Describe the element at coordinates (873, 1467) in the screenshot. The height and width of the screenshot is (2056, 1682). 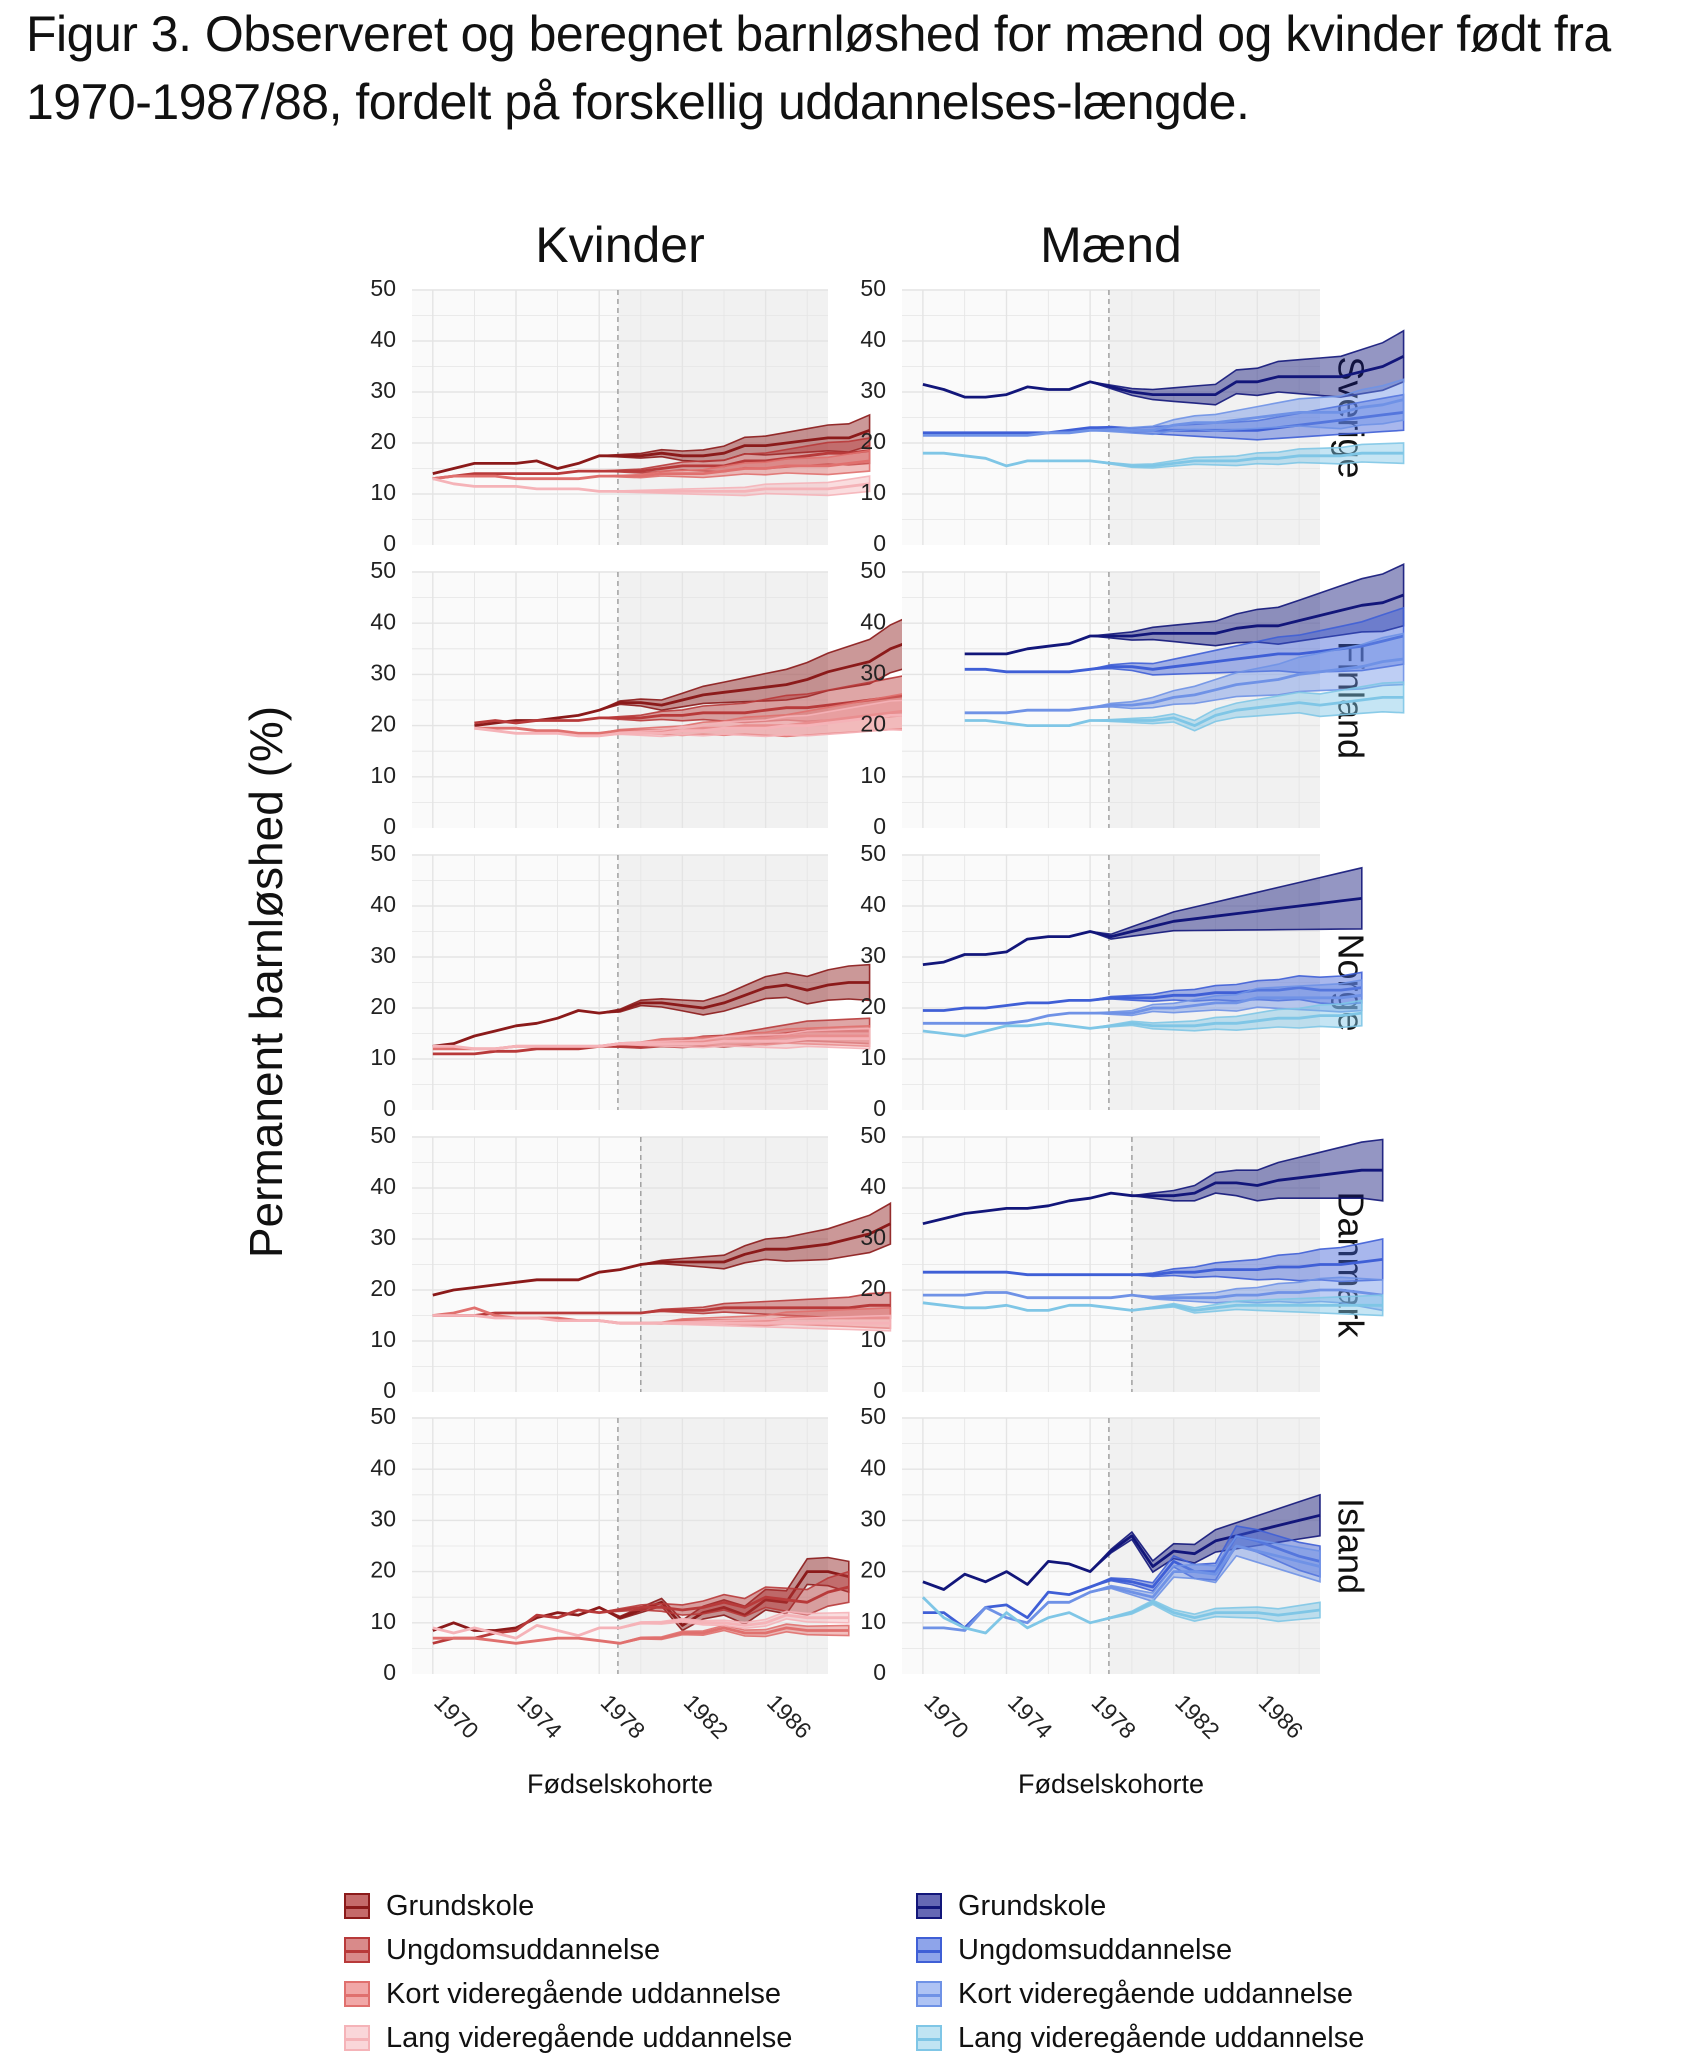
I see `y-tick-label-maend-island: 40` at that location.